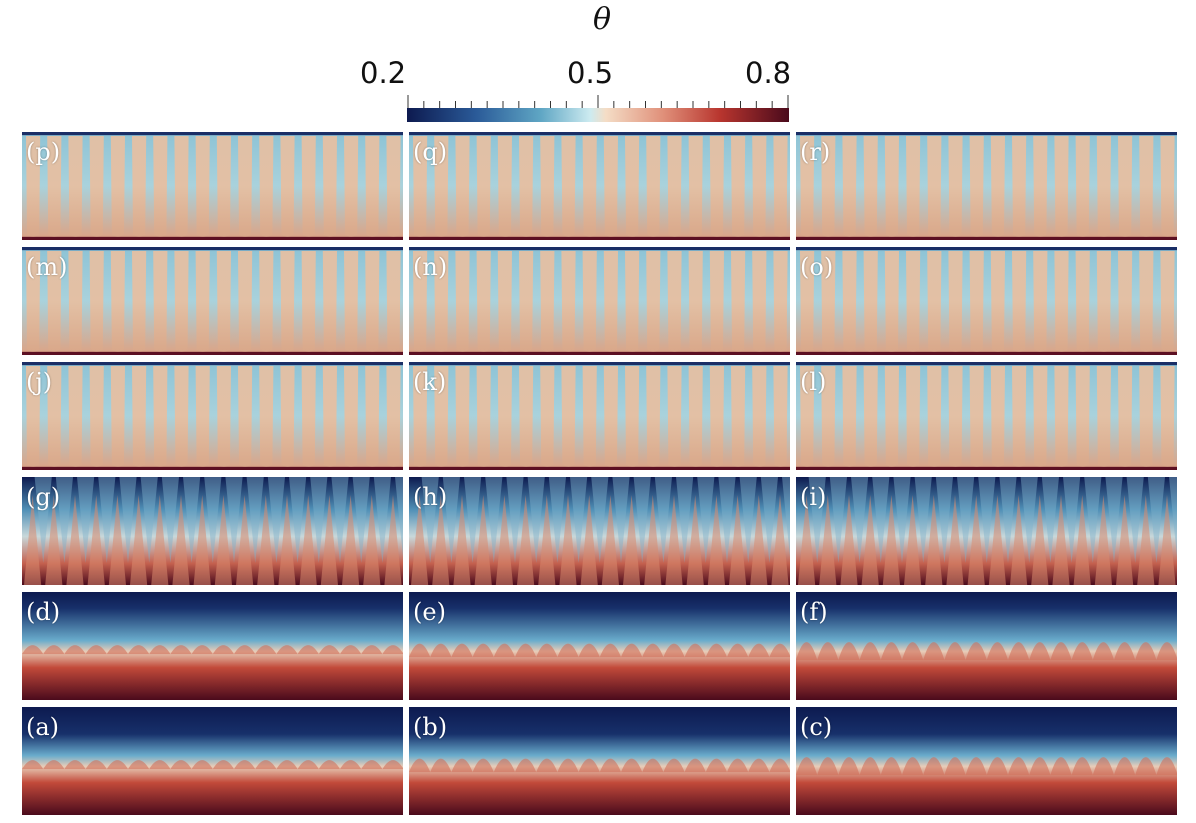  Describe the element at coordinates (430, 152) in the screenshot. I see `panel-label: (q)` at that location.